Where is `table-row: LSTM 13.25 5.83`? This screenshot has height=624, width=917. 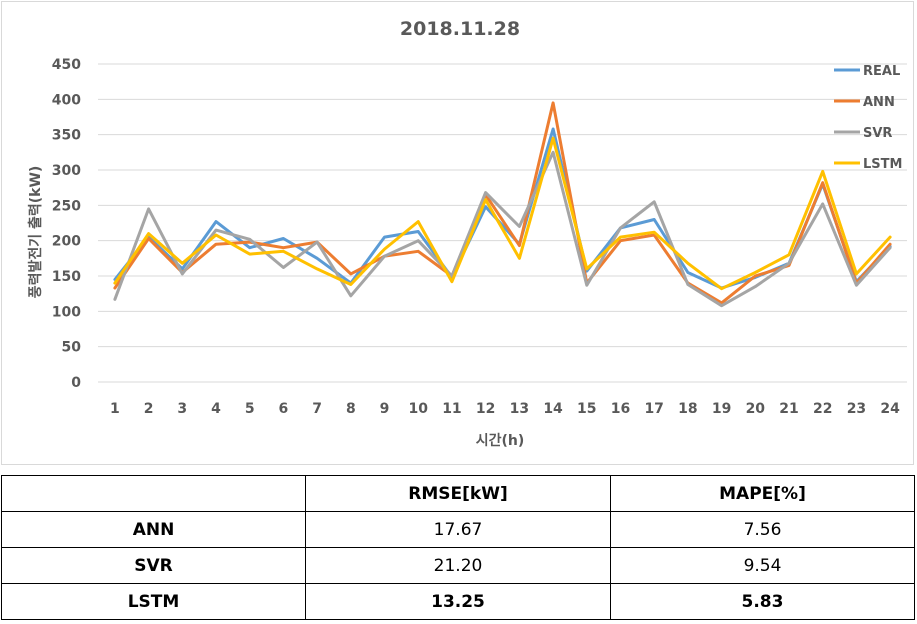 table-row: LSTM 13.25 5.83 is located at coordinates (458, 601).